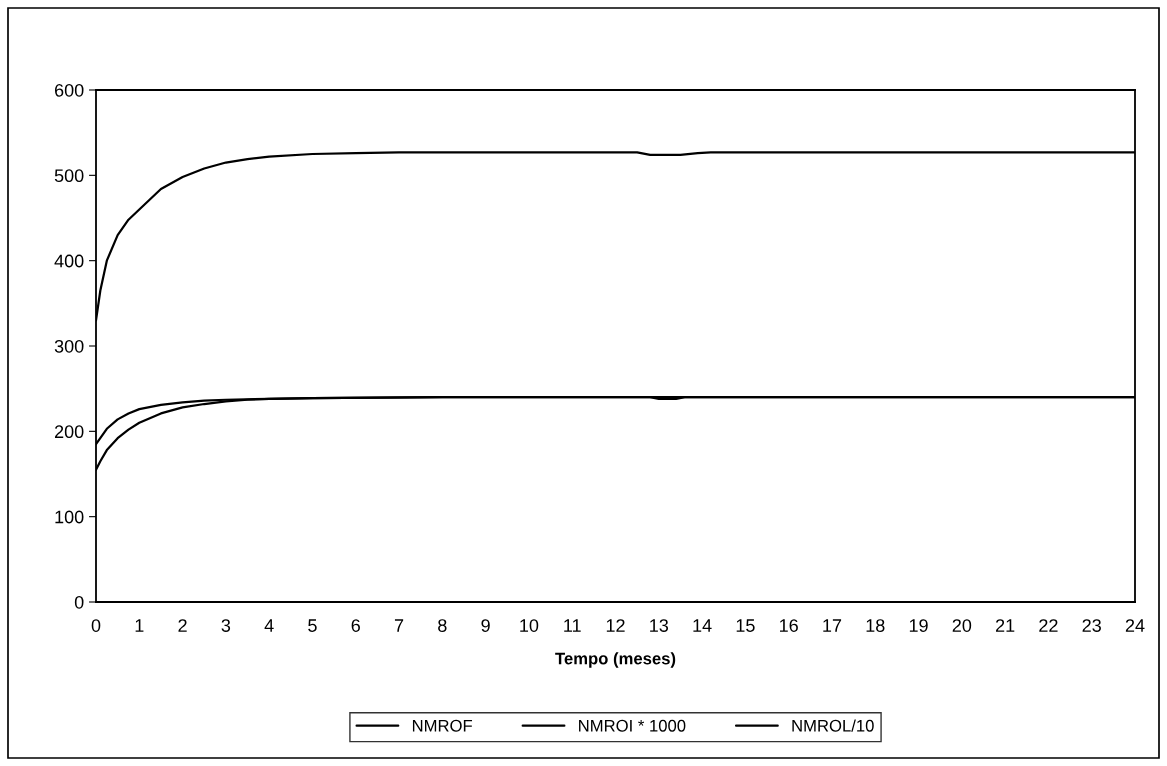  Describe the element at coordinates (69, 432) in the screenshot. I see `y-tick-label: 200` at that location.